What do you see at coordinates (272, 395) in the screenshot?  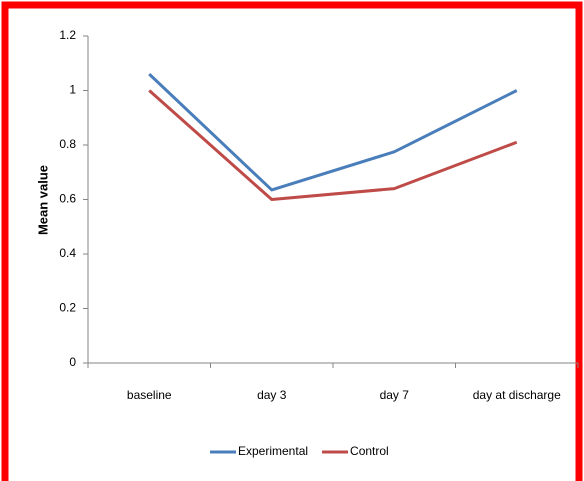 I see `x-tick-label: day 3` at bounding box center [272, 395].